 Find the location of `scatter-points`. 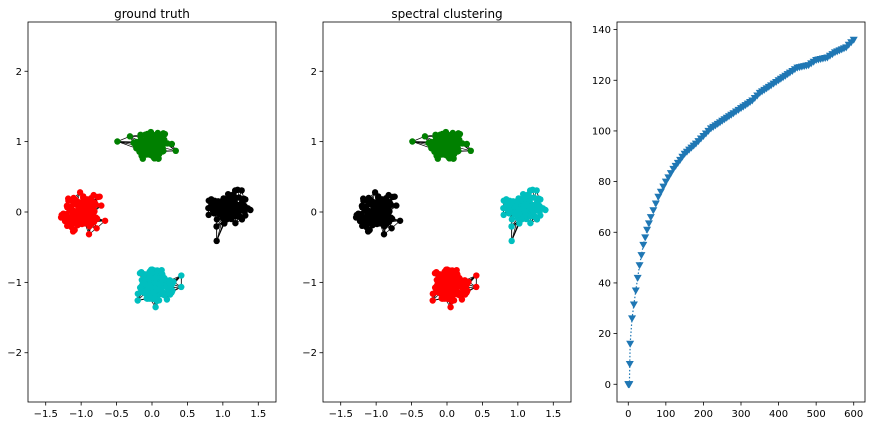

scatter-points is located at coordinates (155, 219).